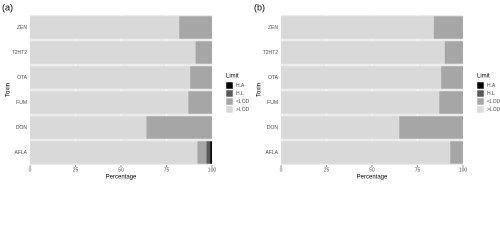  I want to click on panel-label: (b), so click(259, 7).